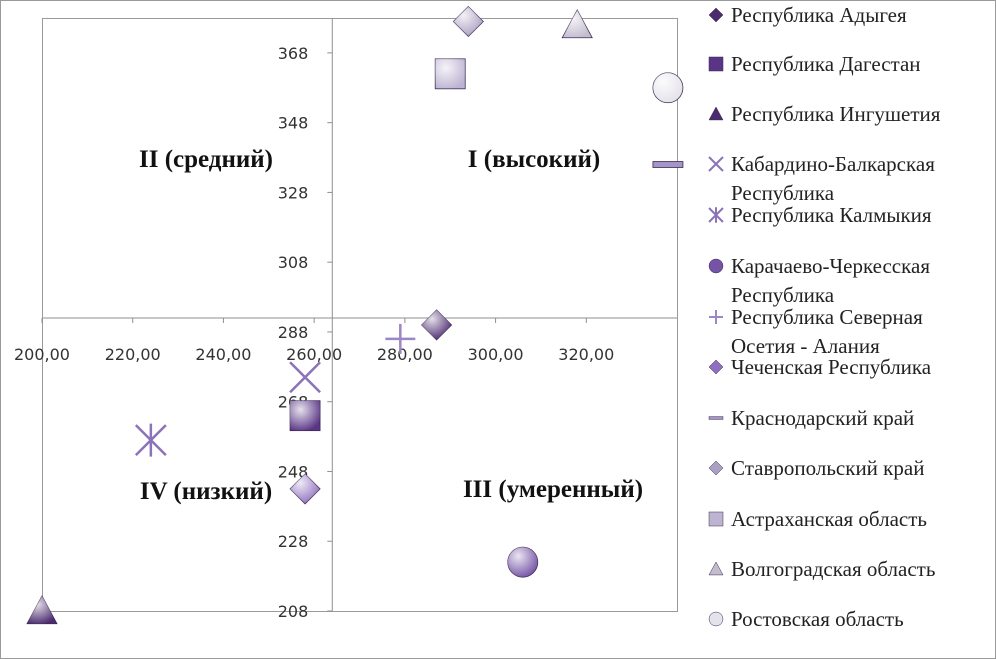 This screenshot has width=996, height=659. Describe the element at coordinates (822, 418) in the screenshot. I see `legend-label: Краснодарский край` at that location.